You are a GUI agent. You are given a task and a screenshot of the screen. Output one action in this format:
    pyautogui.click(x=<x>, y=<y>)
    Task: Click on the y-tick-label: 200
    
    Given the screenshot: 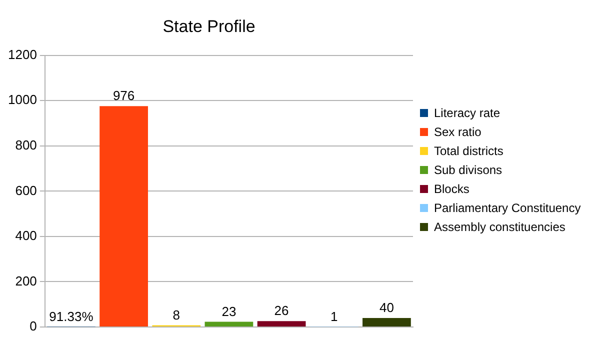 What is the action you would take?
    pyautogui.click(x=26, y=280)
    